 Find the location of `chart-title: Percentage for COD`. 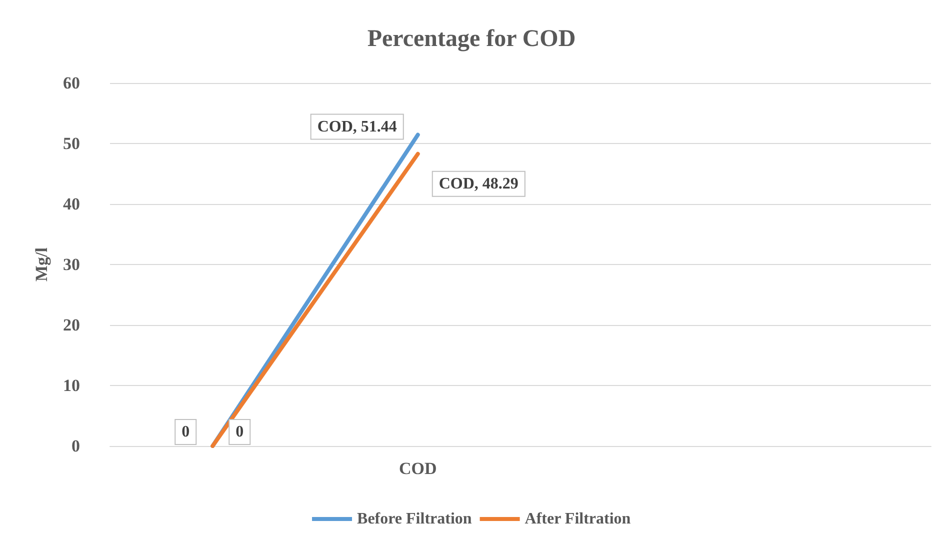

chart-title: Percentage for COD is located at coordinates (471, 39).